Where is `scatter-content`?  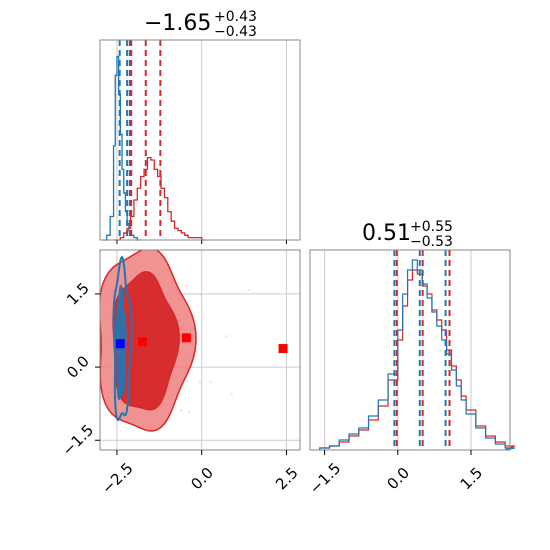
scatter-content is located at coordinates (184, 341).